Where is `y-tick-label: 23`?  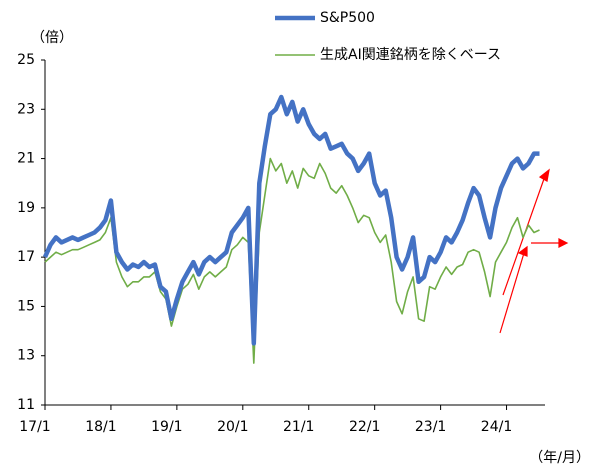 y-tick-label: 23 is located at coordinates (26, 109).